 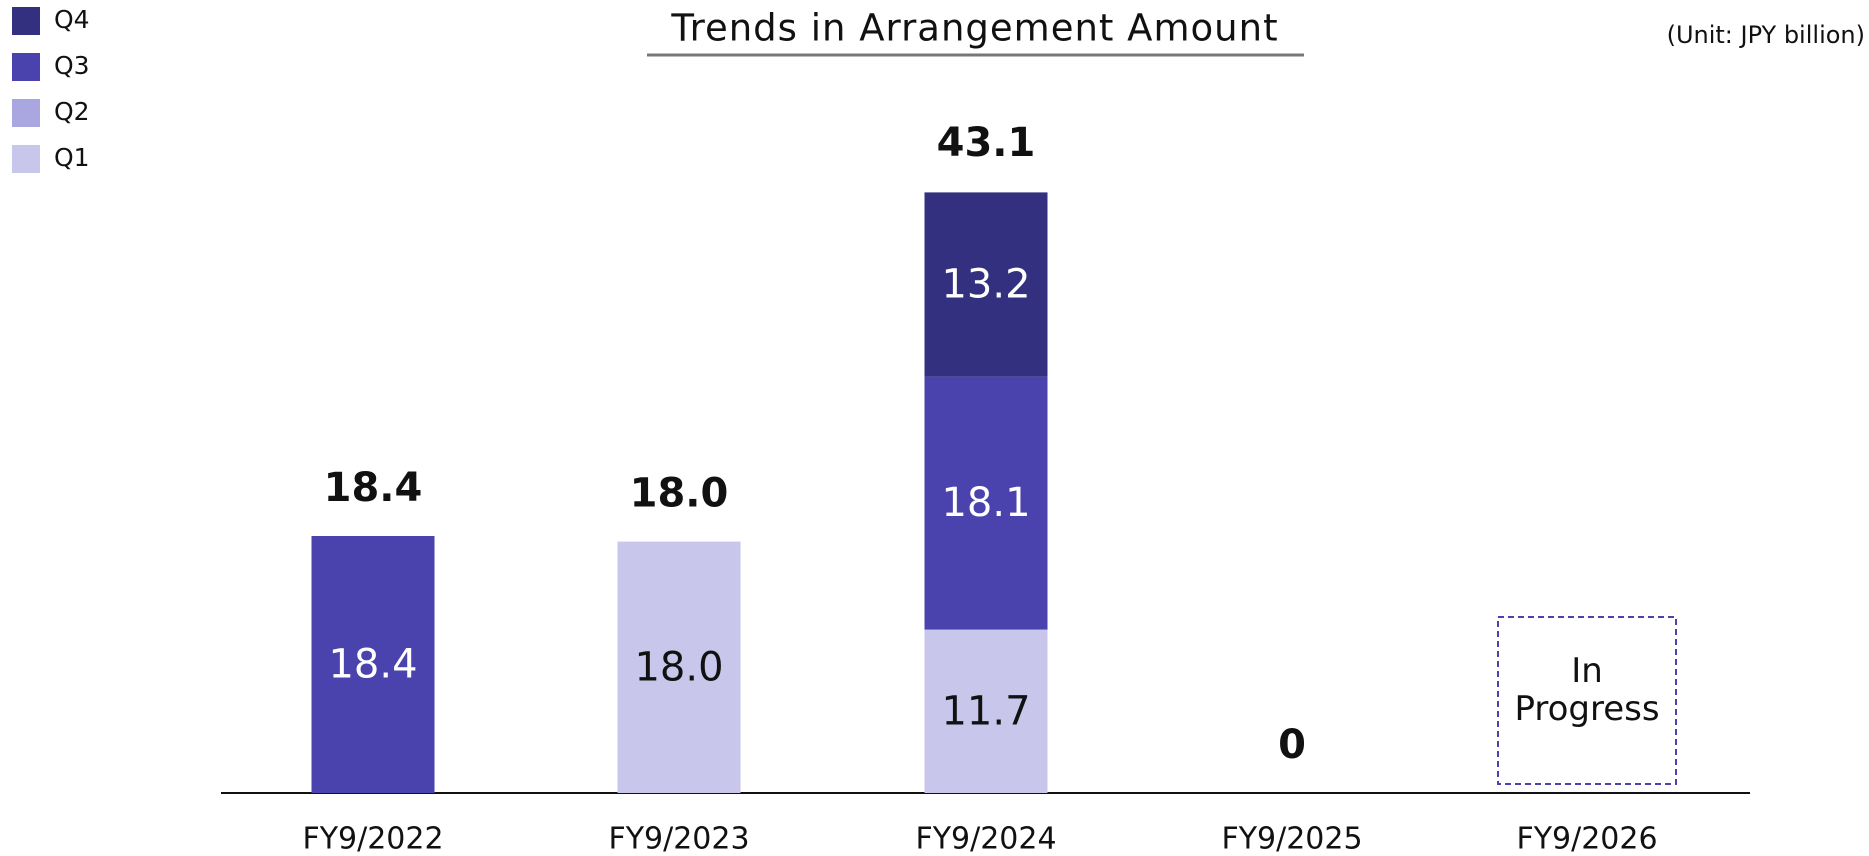 I want to click on total-label: 18.0, so click(x=679, y=494).